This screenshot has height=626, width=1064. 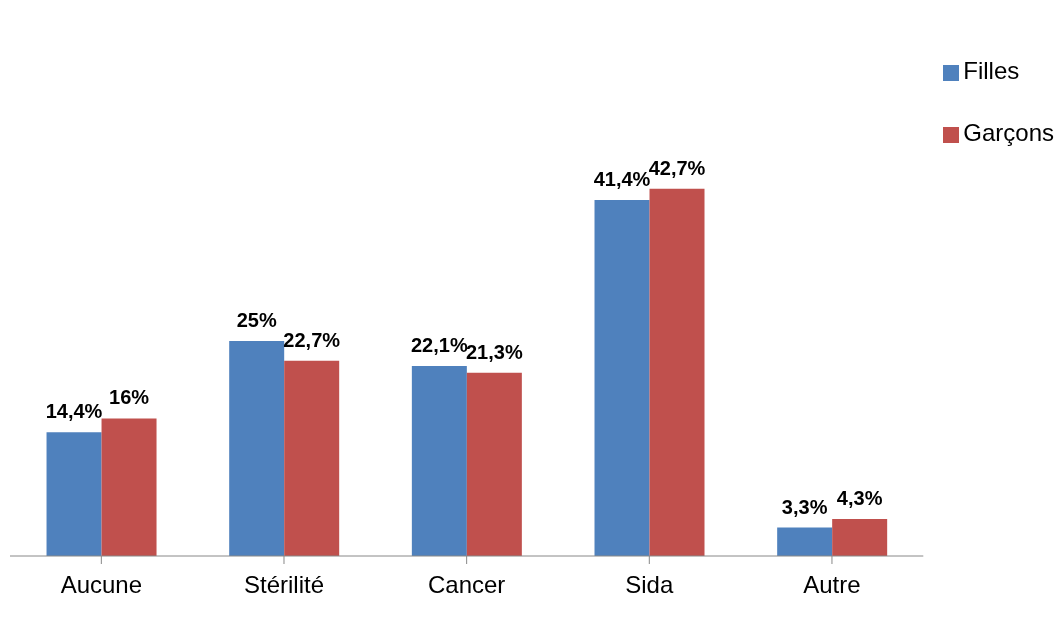 I want to click on data-label: 25%, so click(x=256, y=320).